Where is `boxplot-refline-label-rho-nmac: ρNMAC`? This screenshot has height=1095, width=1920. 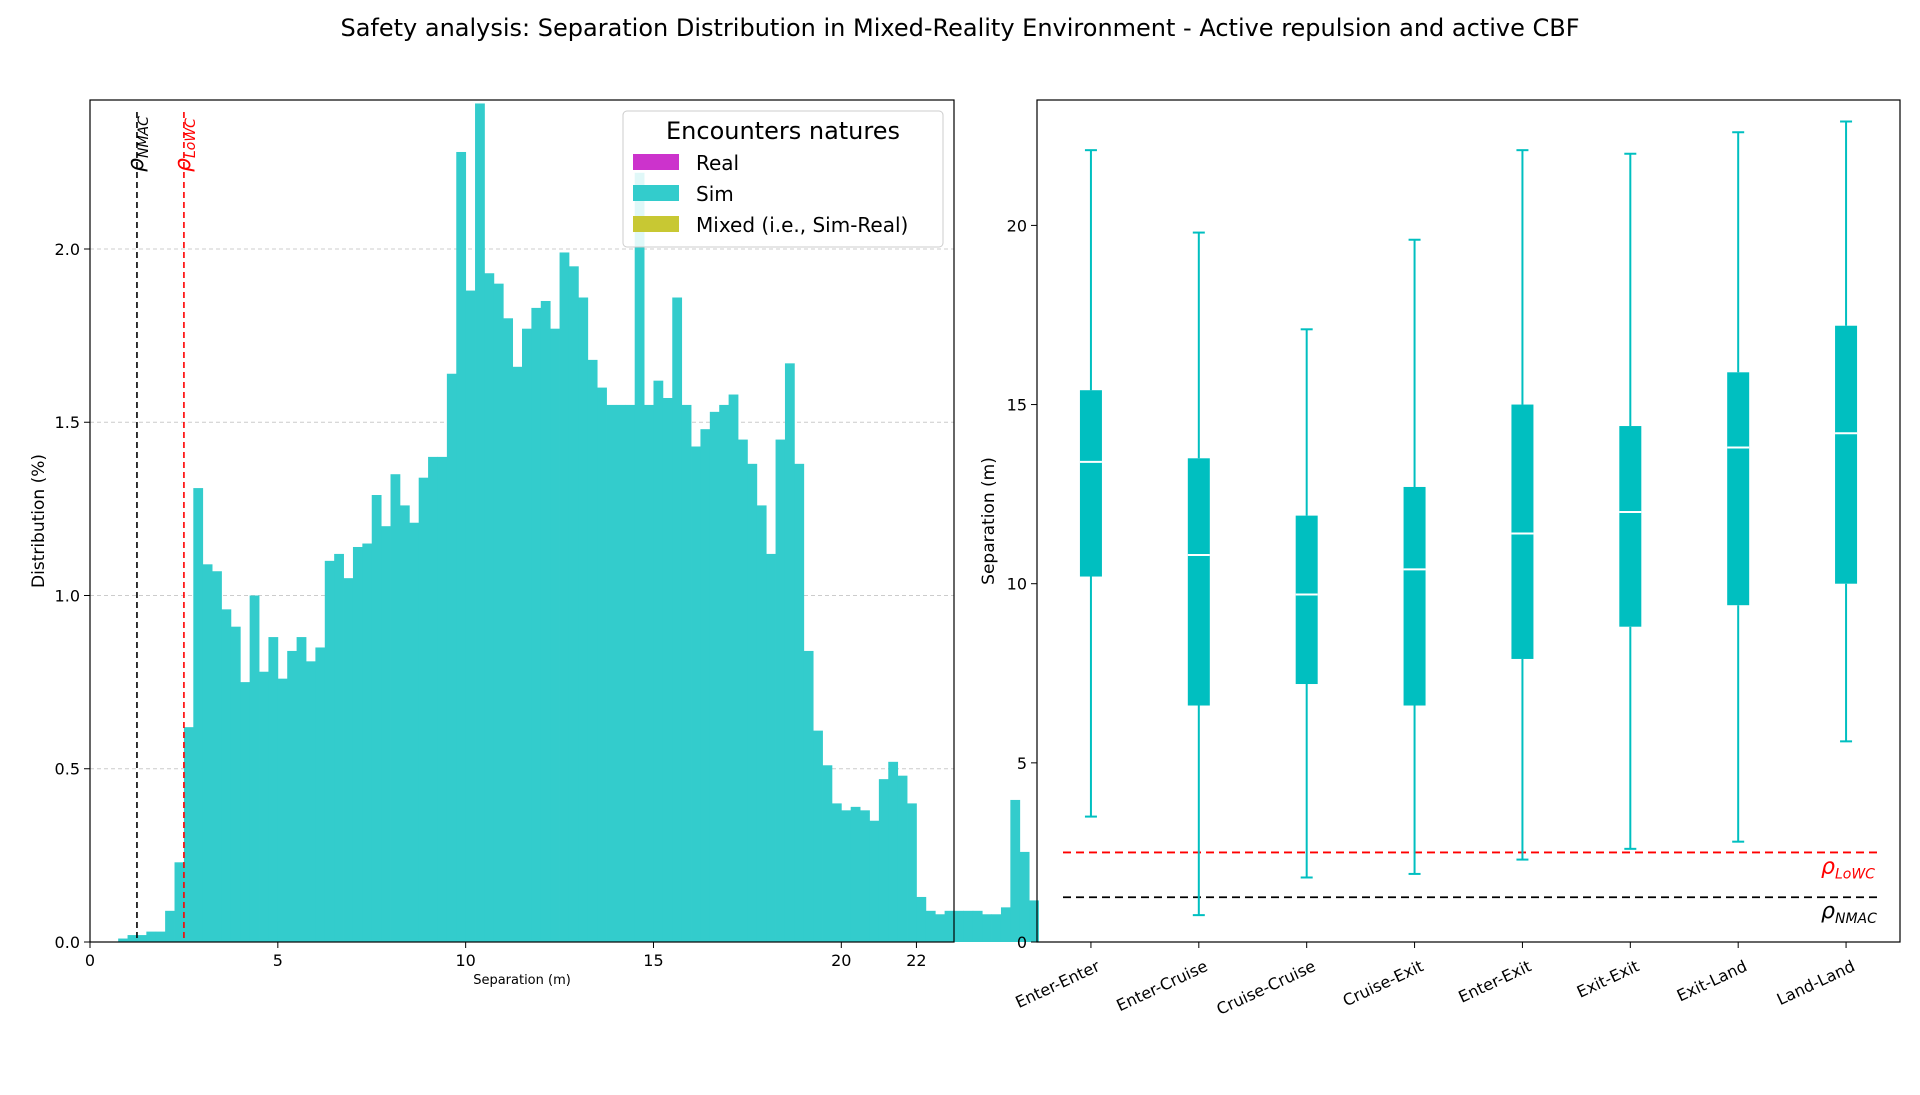 boxplot-refline-label-rho-nmac: ρNMAC is located at coordinates (1849, 913).